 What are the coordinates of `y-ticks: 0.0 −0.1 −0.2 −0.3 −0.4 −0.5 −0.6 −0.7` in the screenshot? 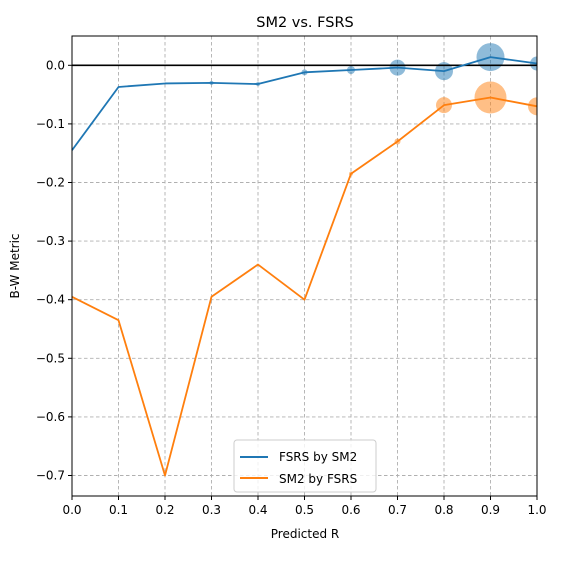 It's located at (54, 270).